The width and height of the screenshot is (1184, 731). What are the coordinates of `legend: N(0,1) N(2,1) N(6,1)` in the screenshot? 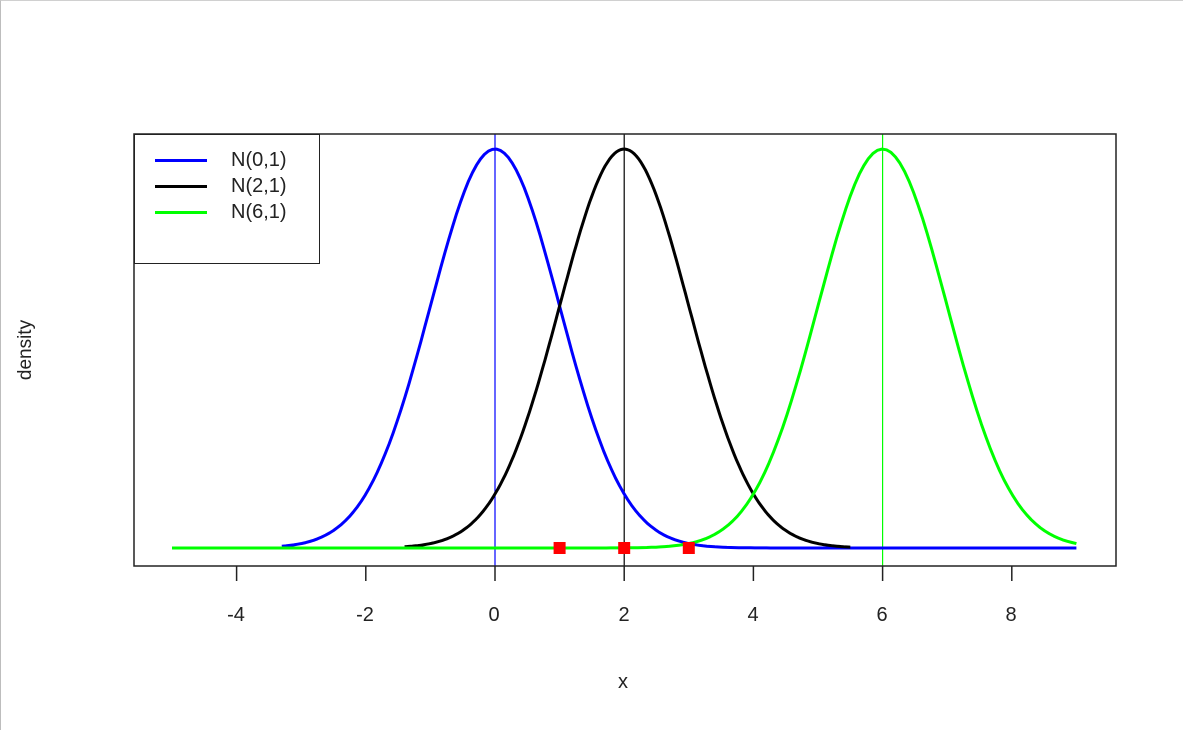 It's located at (227, 199).